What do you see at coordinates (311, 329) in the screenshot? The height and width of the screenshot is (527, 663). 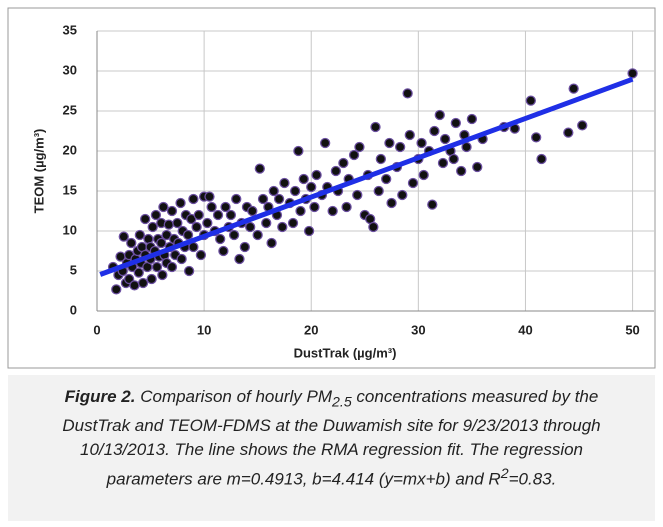 I see `x-tick-label: 20` at bounding box center [311, 329].